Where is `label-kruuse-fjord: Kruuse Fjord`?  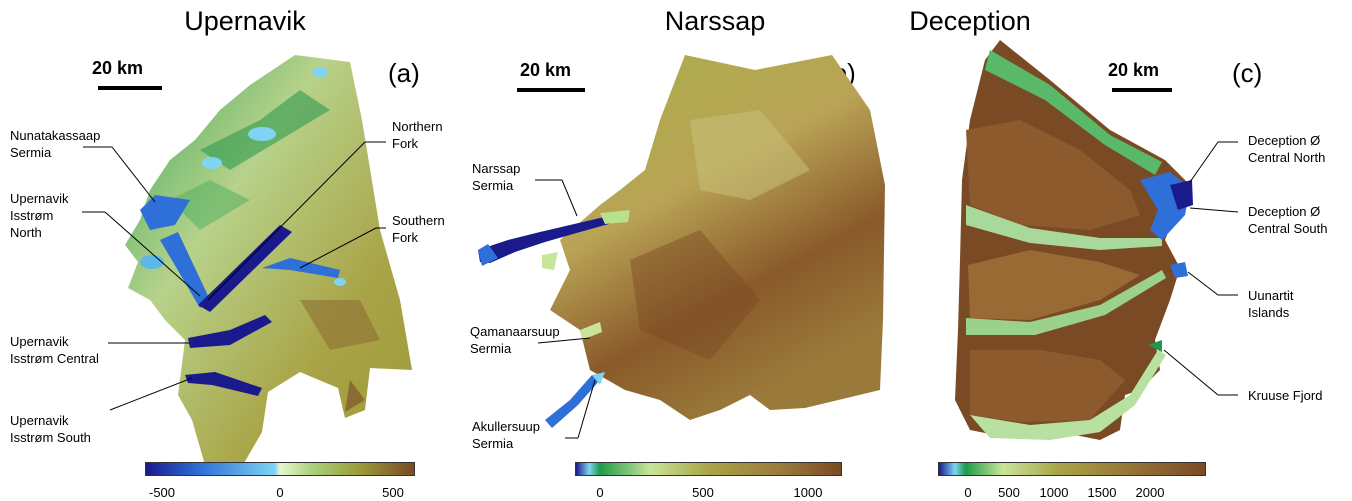
label-kruuse-fjord: Kruuse Fjord is located at coordinates (1285, 395).